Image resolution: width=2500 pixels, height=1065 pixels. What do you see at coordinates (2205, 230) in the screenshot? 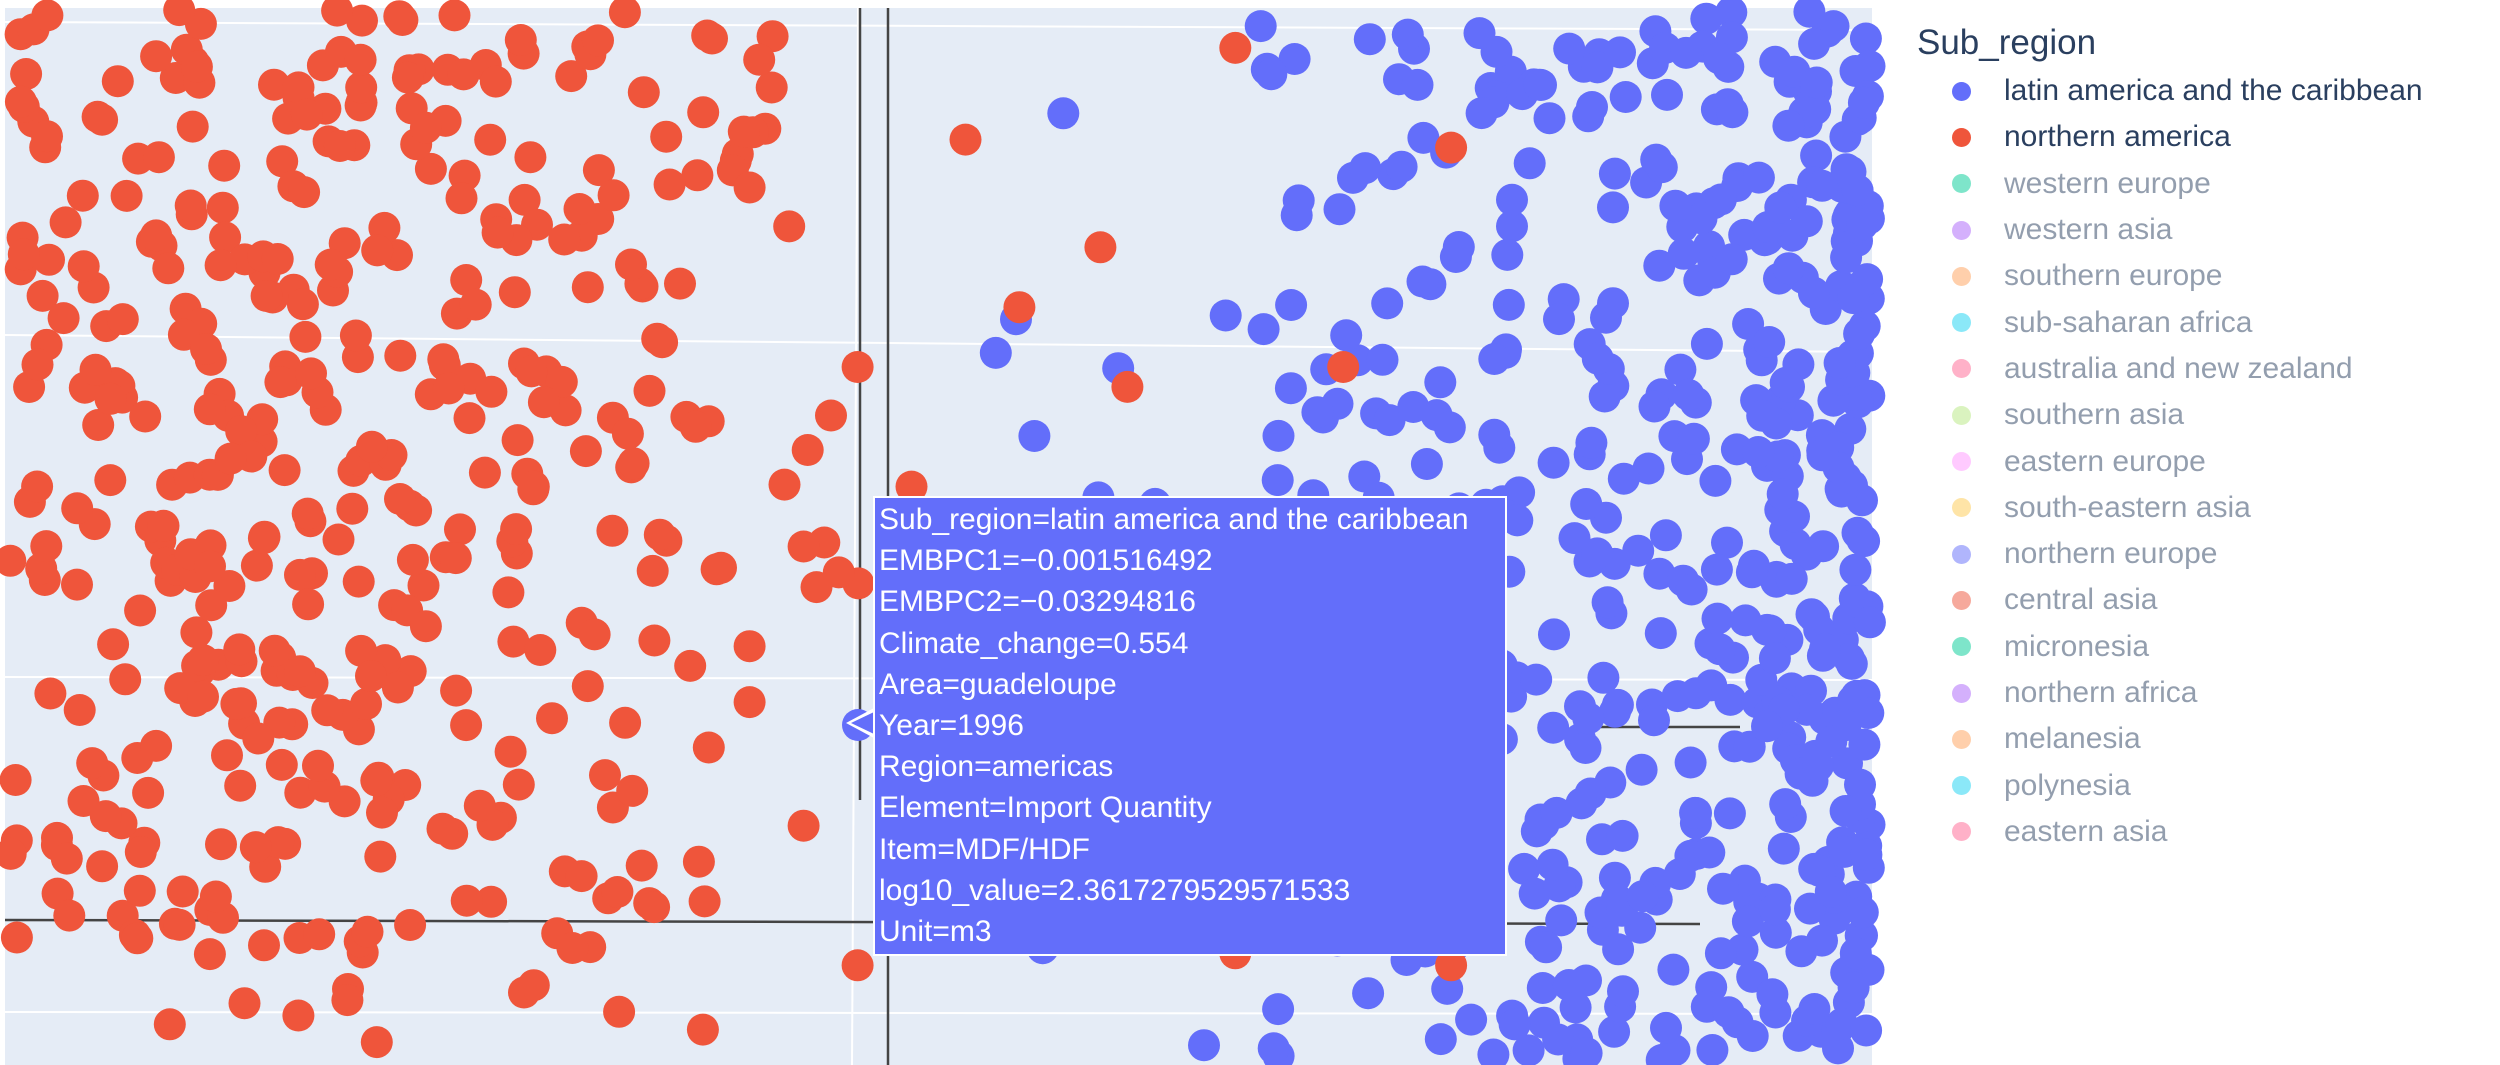
I see `legend-item: western asia` at bounding box center [2205, 230].